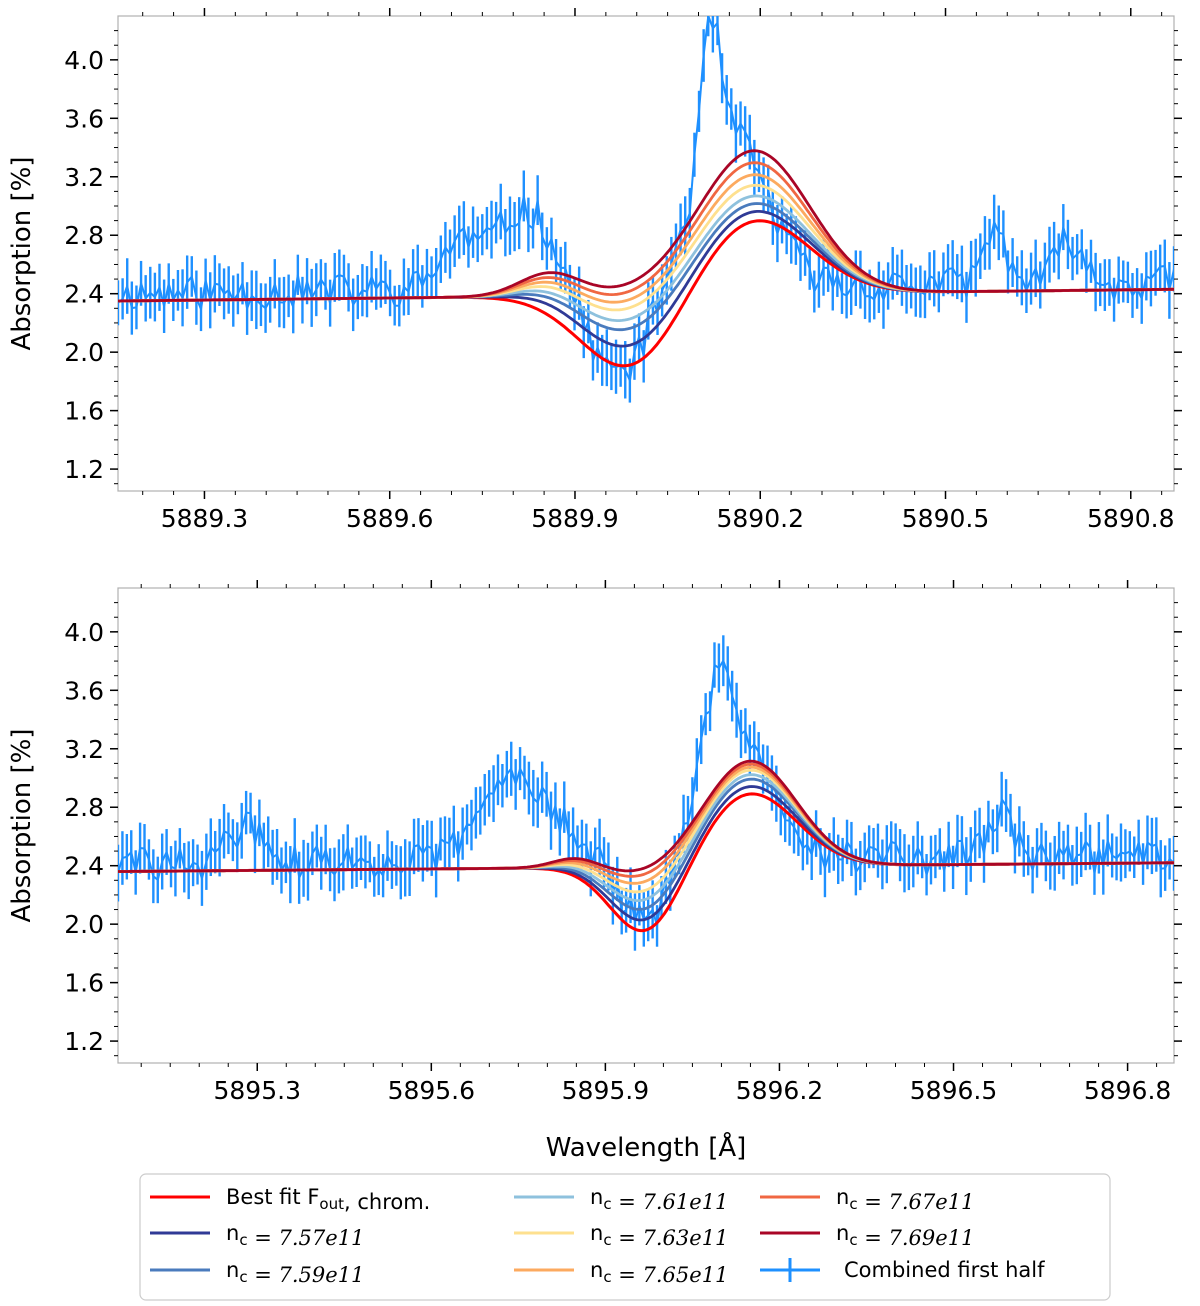  What do you see at coordinates (659, 1272) in the screenshot?
I see `legend-label: nc = 7.65e11` at bounding box center [659, 1272].